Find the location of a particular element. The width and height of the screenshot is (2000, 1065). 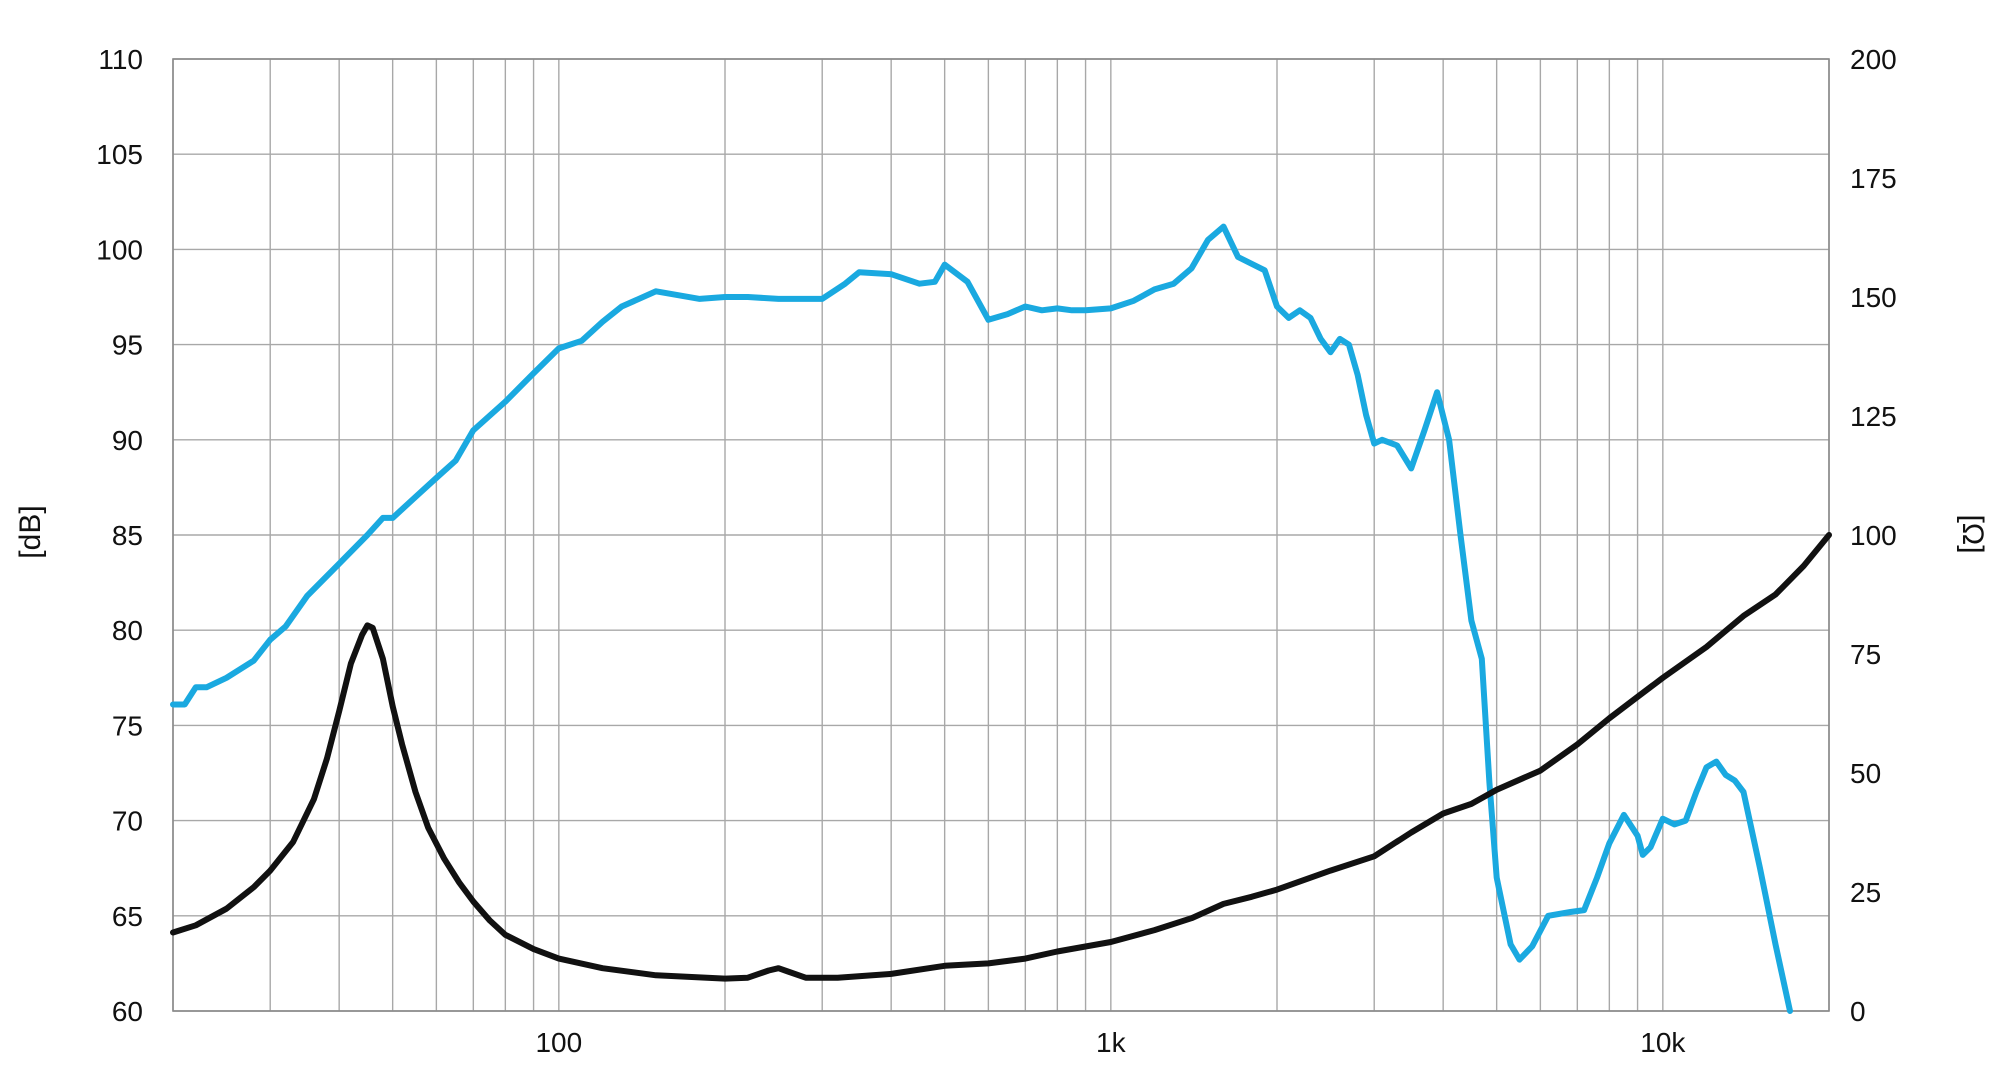

y-left-tick-label: 85 is located at coordinates (127, 535).